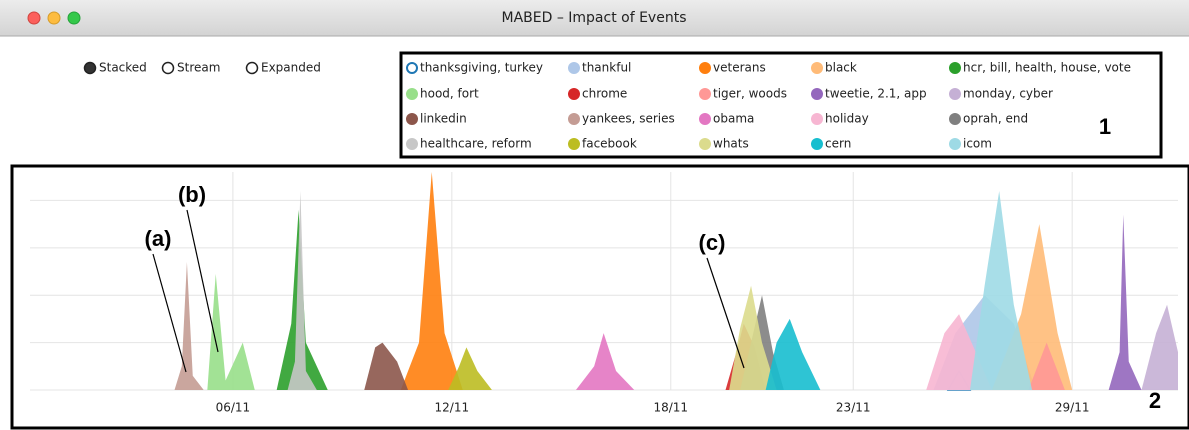 Image resolution: width=1189 pixels, height=430 pixels. What do you see at coordinates (452, 408) in the screenshot?
I see `x-tick-label: 12/11` at bounding box center [452, 408].